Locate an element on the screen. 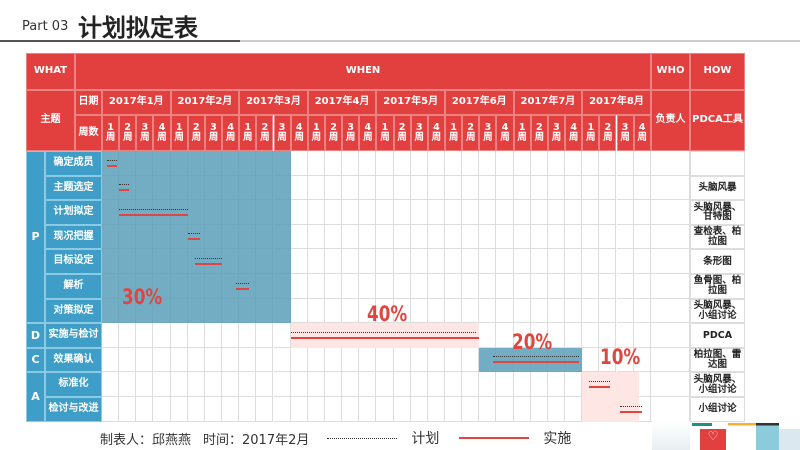  task-name: 现况把握 is located at coordinates (73, 237).